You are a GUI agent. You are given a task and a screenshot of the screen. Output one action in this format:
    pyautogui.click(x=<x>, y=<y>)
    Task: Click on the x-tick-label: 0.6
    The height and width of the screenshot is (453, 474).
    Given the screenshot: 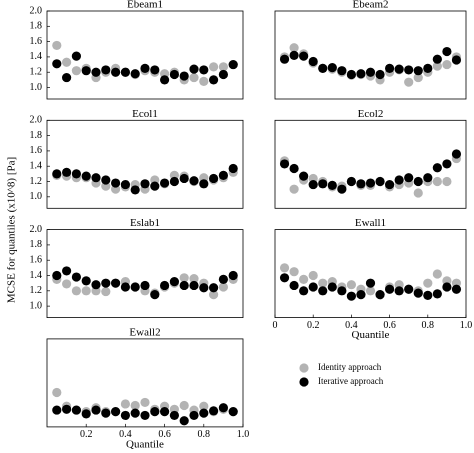 What is the action you would take?
    pyautogui.click(x=164, y=434)
    